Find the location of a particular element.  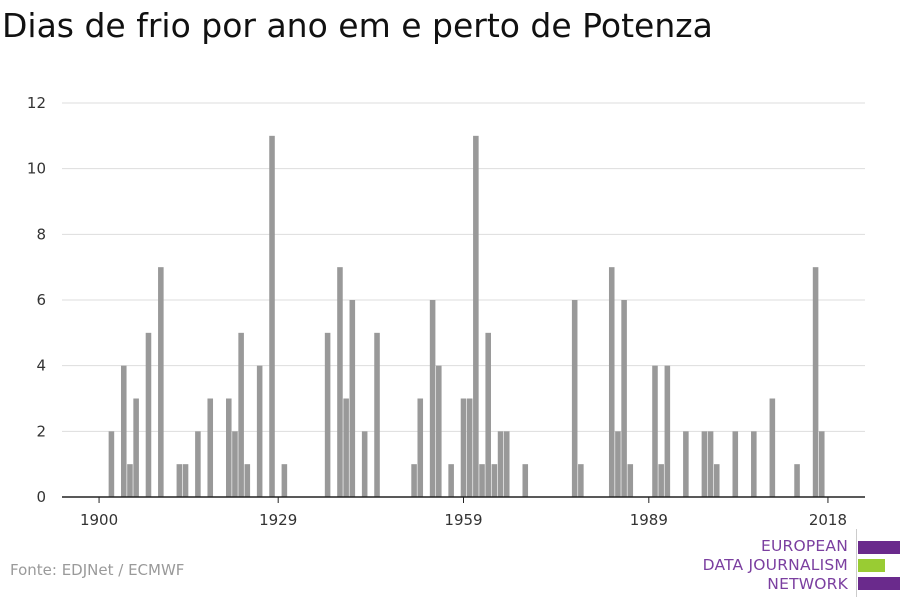

x-tick-label: 1900 is located at coordinates (99, 520).